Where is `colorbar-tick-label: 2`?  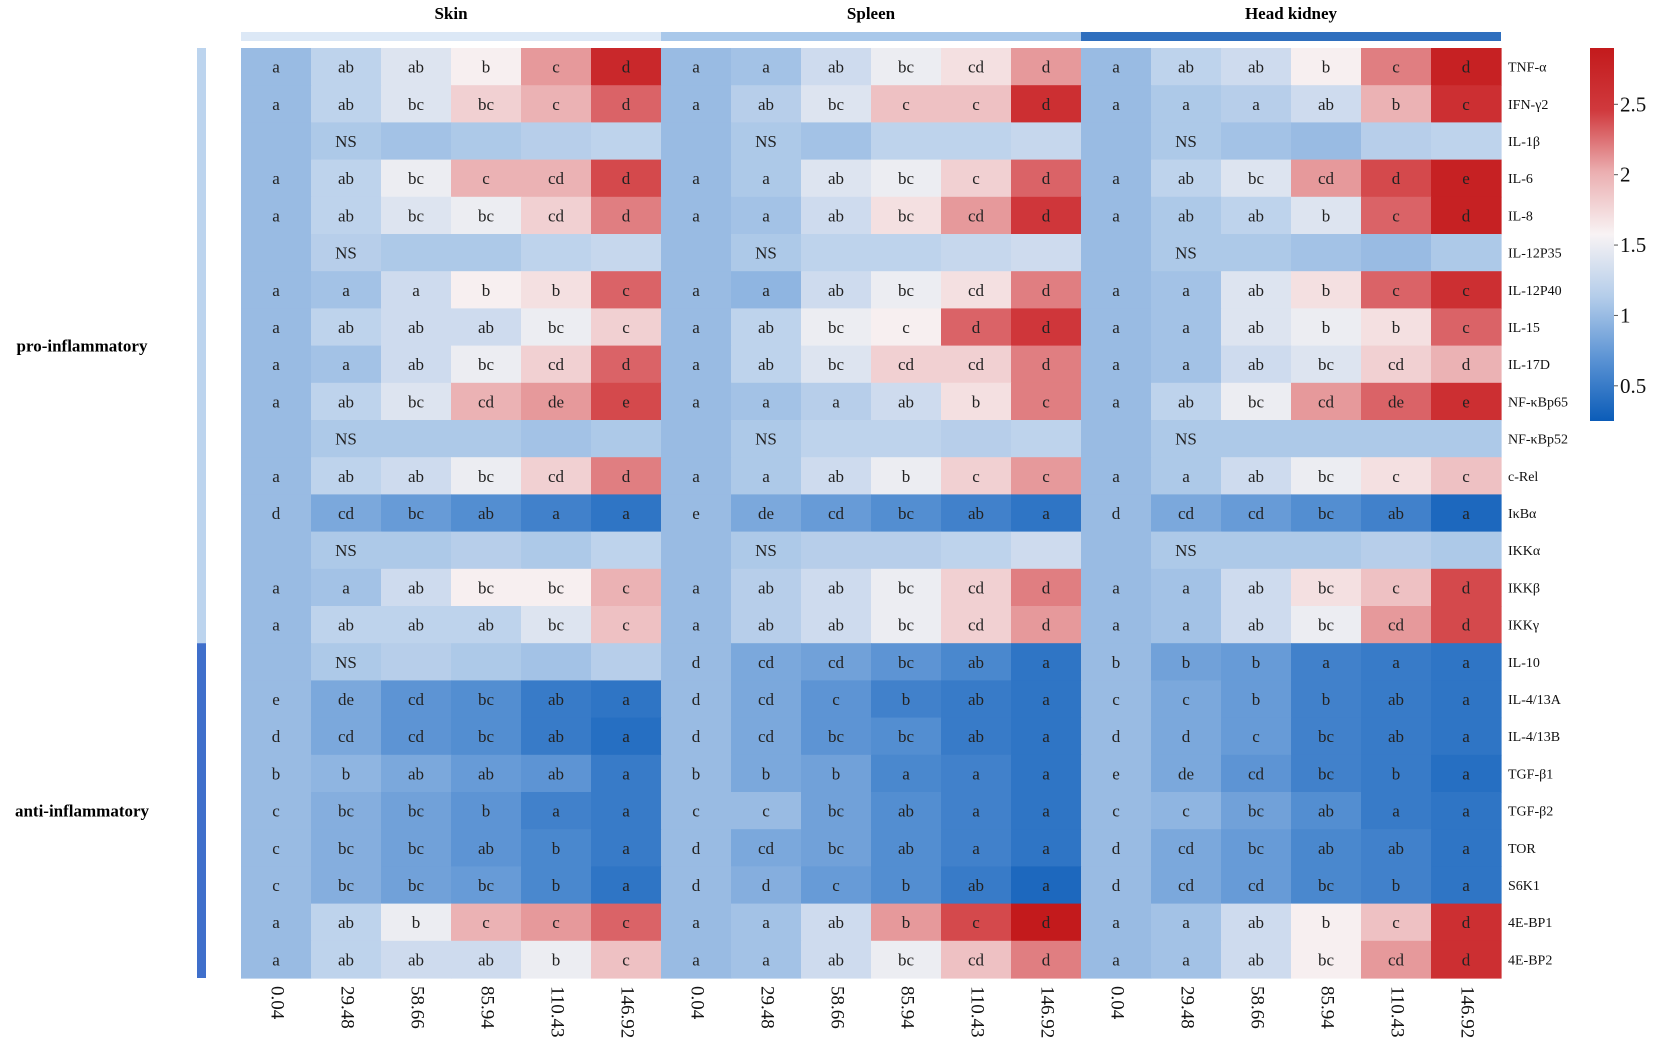
colorbar-tick-label: 2 is located at coordinates (1625, 175).